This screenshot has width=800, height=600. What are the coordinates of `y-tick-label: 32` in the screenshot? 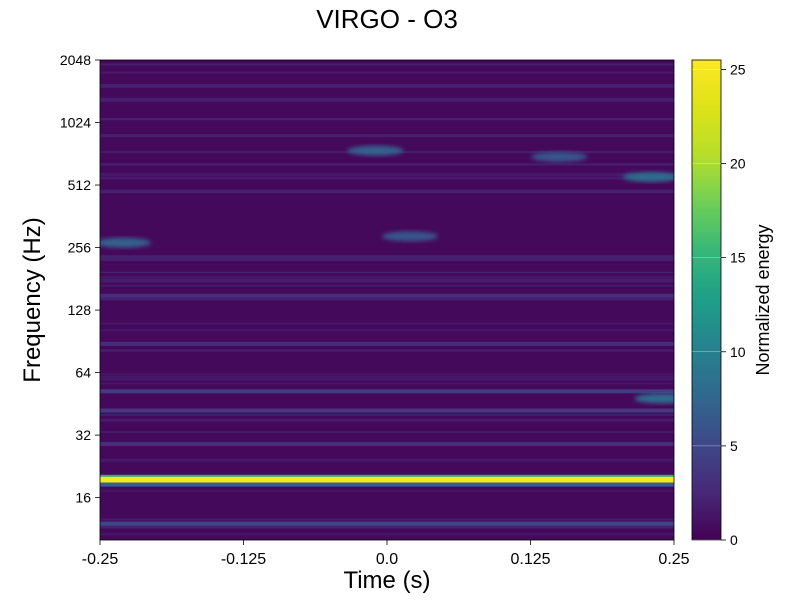 It's located at (83, 435).